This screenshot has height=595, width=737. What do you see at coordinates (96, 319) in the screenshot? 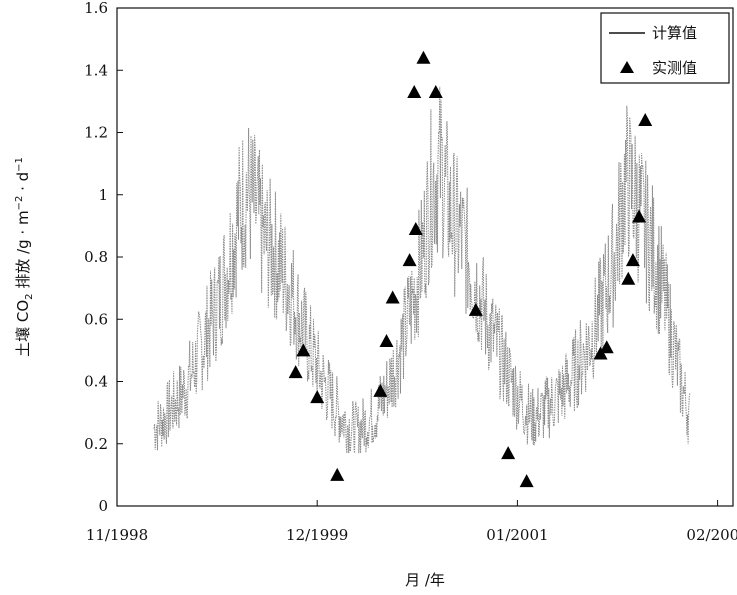
I see `y-tick-label: 0.6` at bounding box center [96, 319].